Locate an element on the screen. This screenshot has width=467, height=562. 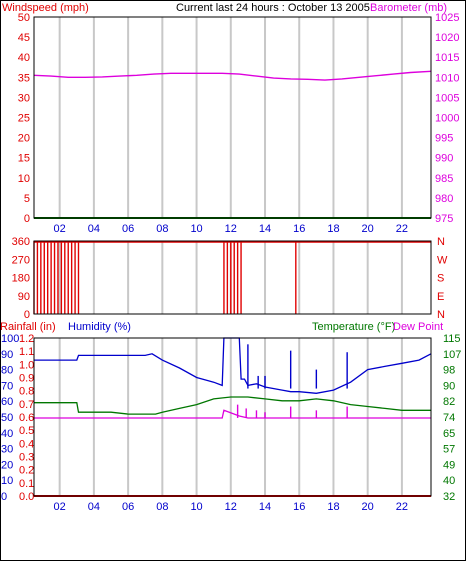
y-tick-label: 0.8 is located at coordinates (26, 392).